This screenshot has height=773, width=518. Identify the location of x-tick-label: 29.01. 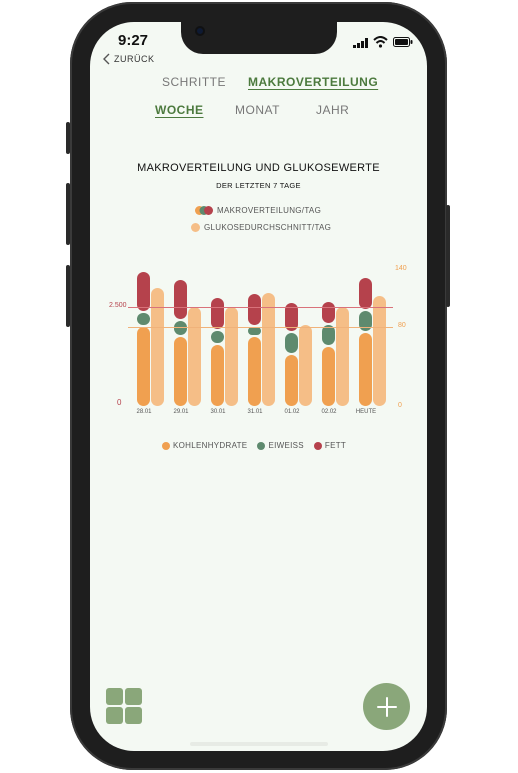
(181, 412).